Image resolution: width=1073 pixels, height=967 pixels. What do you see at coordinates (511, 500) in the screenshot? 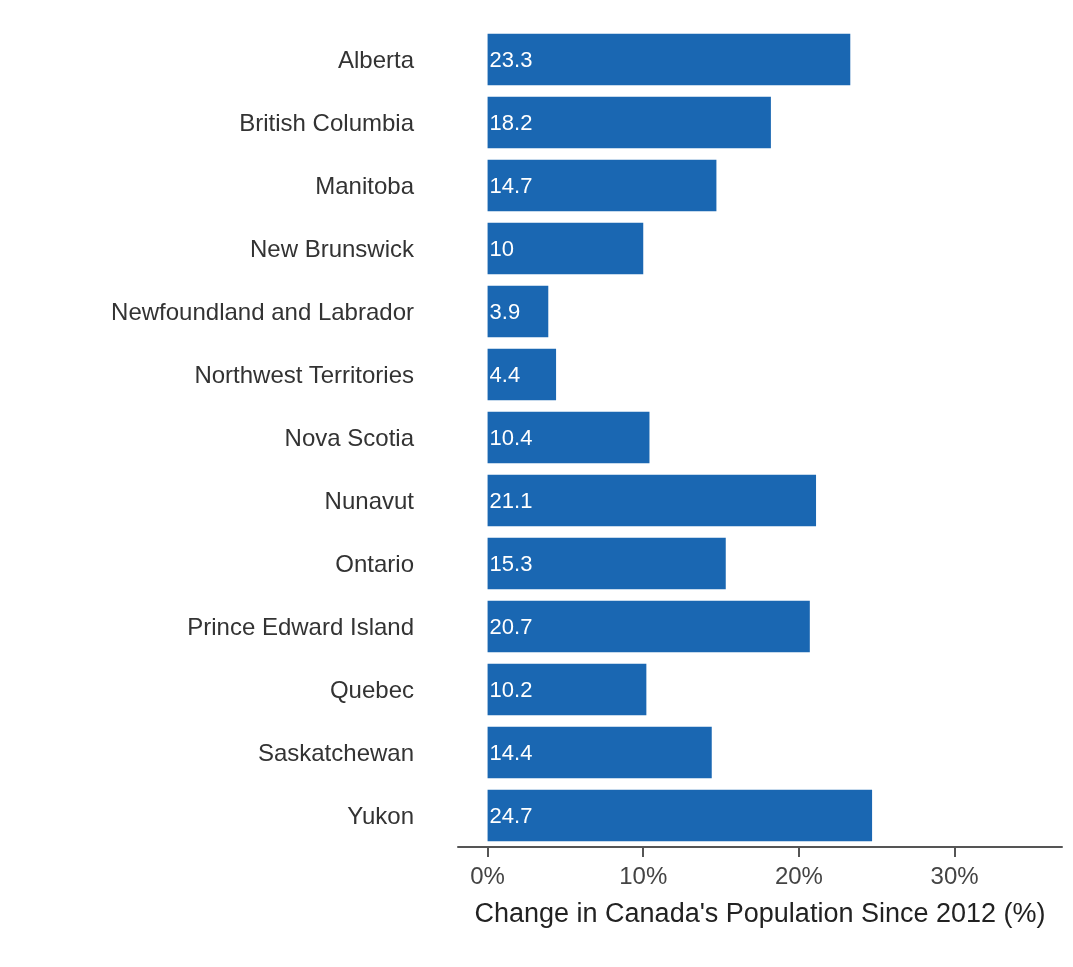
I see `data-label: 21.1` at bounding box center [511, 500].